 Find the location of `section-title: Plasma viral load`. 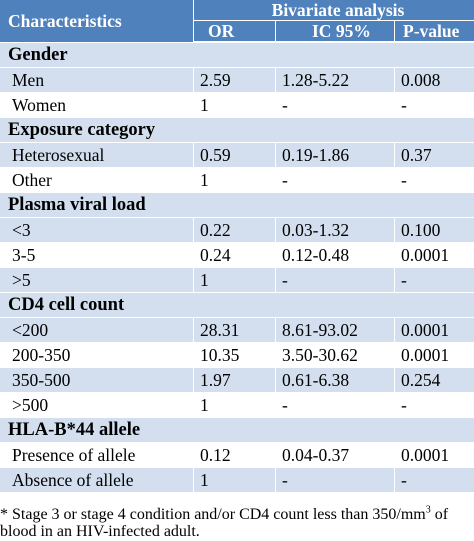

section-title: Plasma viral load is located at coordinates (237, 205).